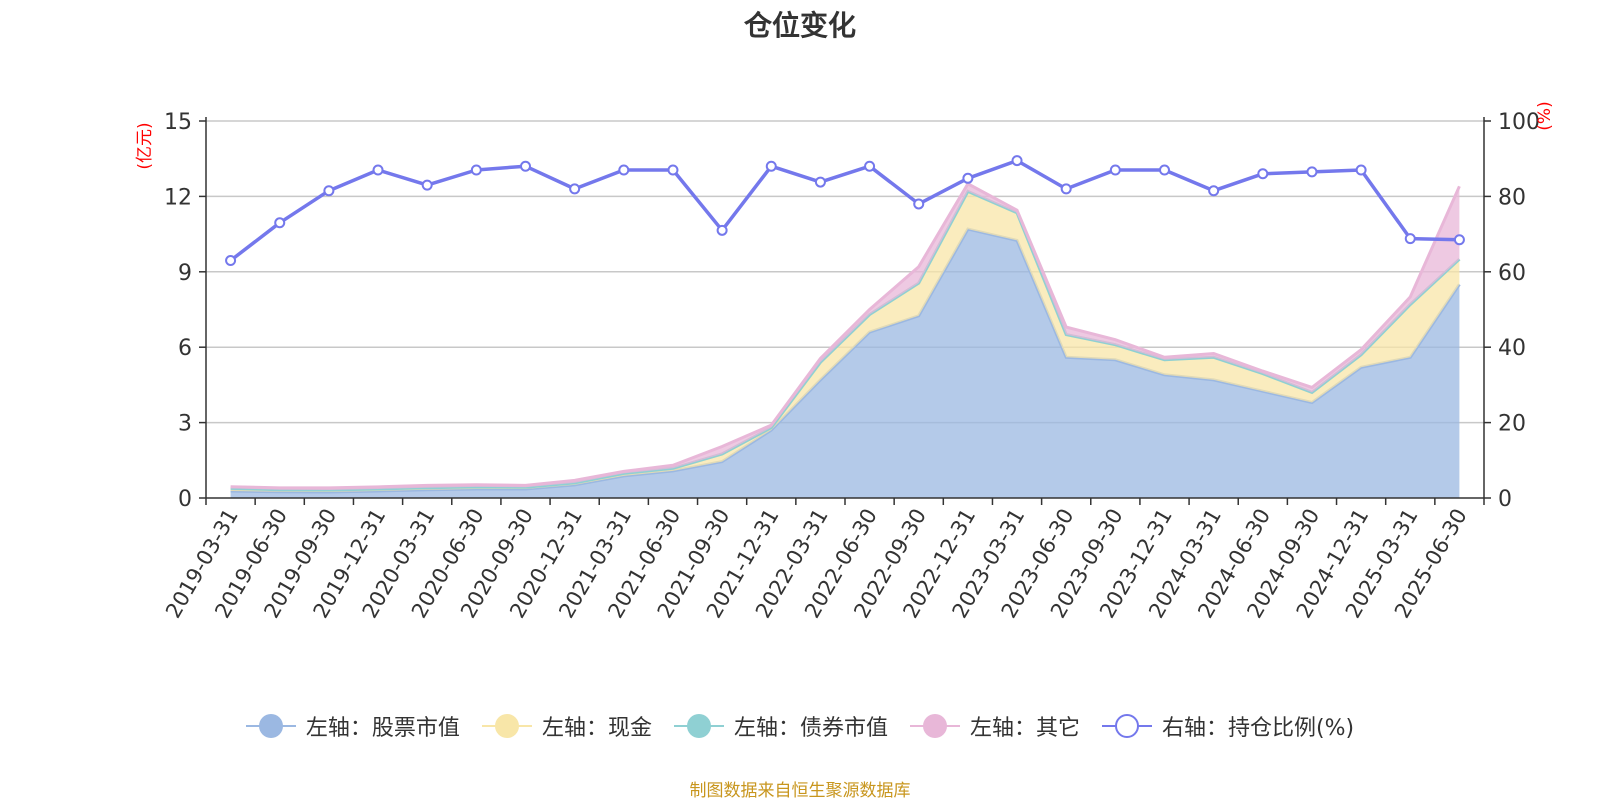  I want to click on left-tick-label: 0, so click(185, 499).